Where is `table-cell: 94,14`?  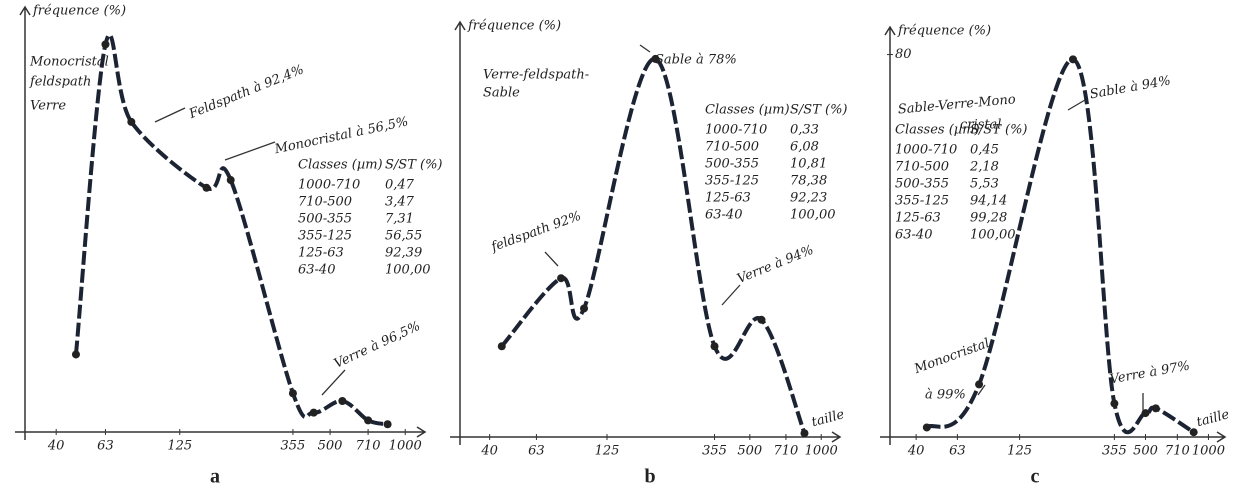
table-cell: 94,14 is located at coordinates (988, 201).